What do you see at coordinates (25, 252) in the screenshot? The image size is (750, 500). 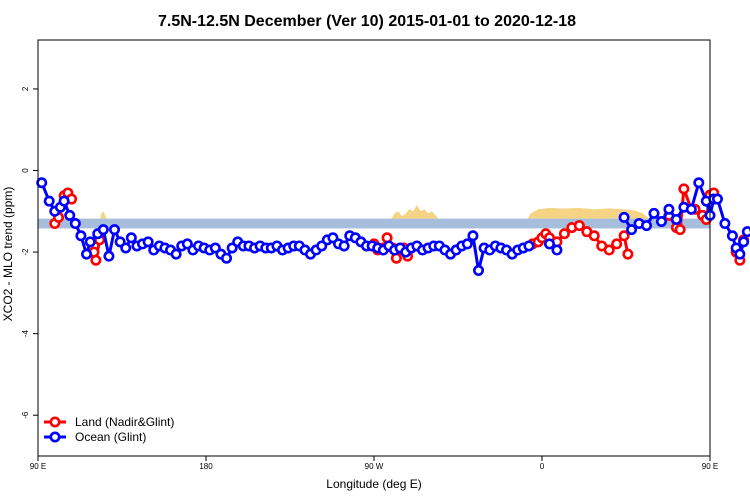 I see `y-tick-label: -2` at bounding box center [25, 252].